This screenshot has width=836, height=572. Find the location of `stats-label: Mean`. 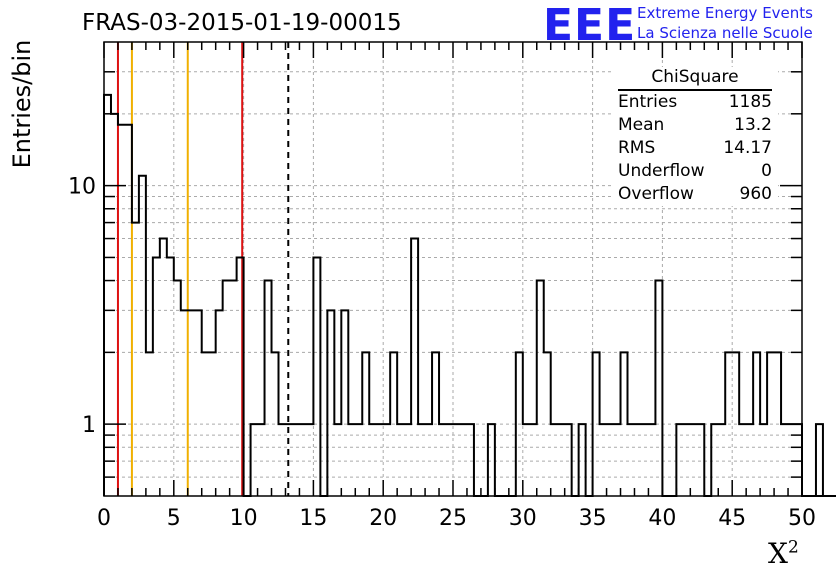

stats-label: Mean is located at coordinates (641, 125).